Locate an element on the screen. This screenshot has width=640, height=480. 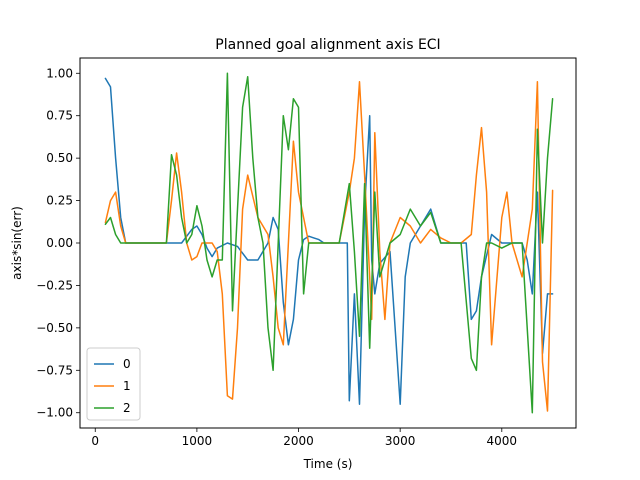
legend-label: 2 is located at coordinates (127, 408).